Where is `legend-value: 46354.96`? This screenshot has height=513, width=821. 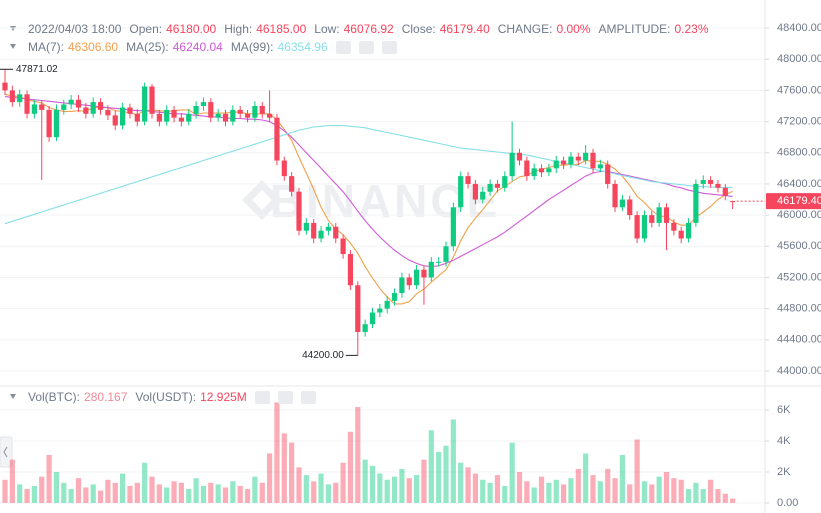
legend-value: 46354.96 is located at coordinates (302, 47).